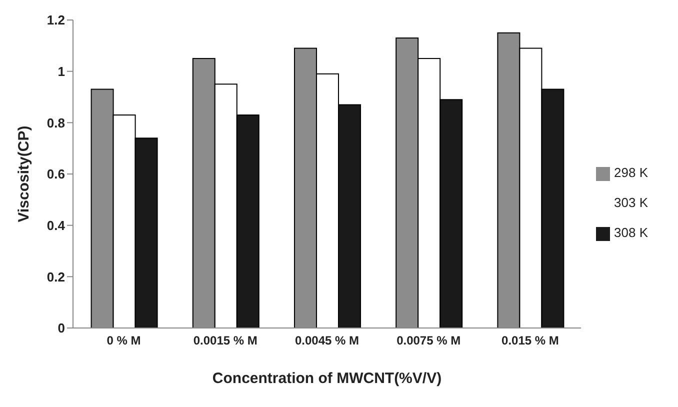 This screenshot has width=678, height=407. I want to click on y-tick-label: 0.2, so click(55, 276).